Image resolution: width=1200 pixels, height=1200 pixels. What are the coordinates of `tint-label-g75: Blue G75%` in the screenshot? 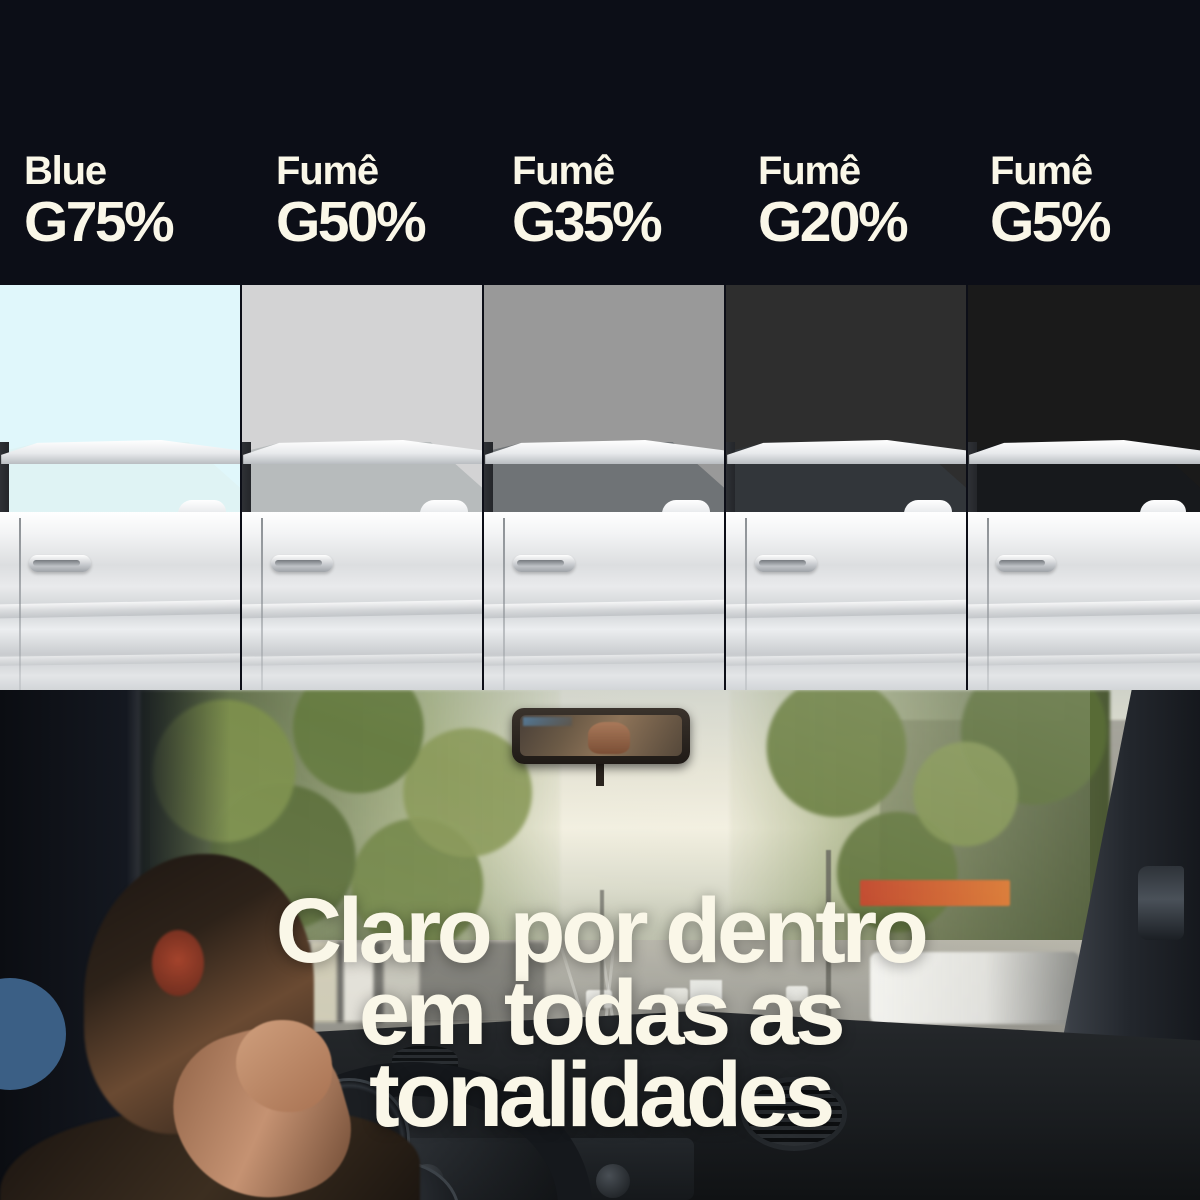 It's located at (120, 217).